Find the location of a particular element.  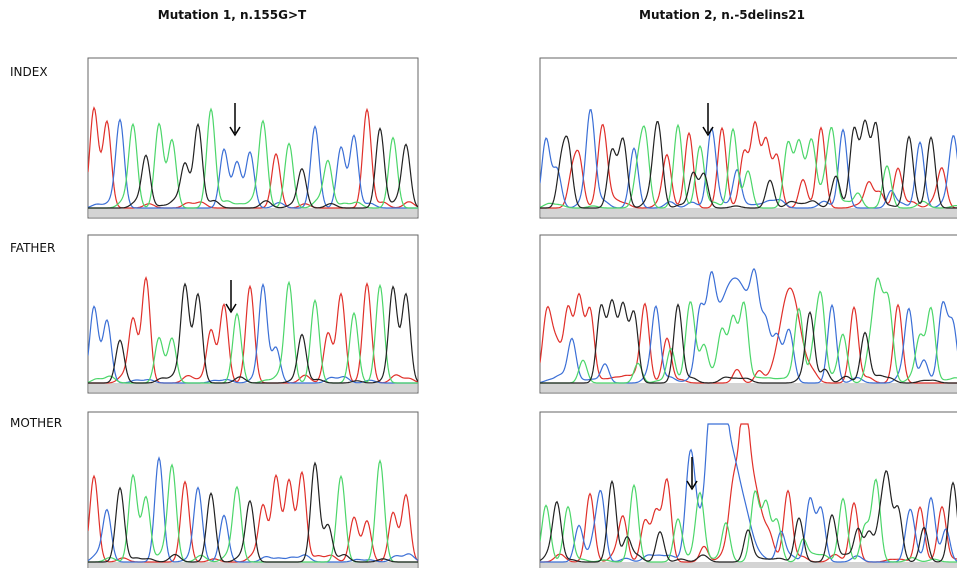

column-title: Mutation 2, n.-5delins21 is located at coordinates (722, 15).